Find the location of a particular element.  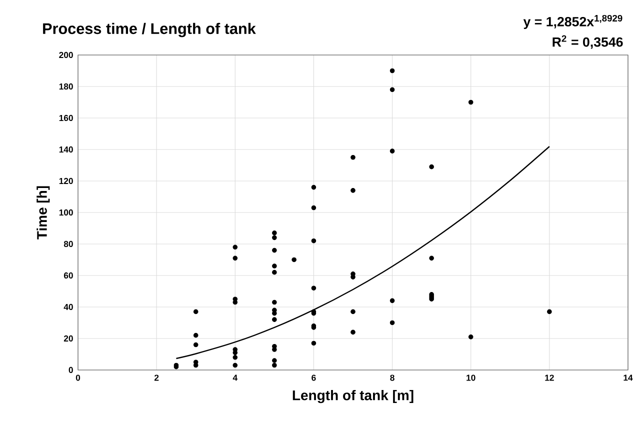

x-tick-label: 2 is located at coordinates (156, 377).